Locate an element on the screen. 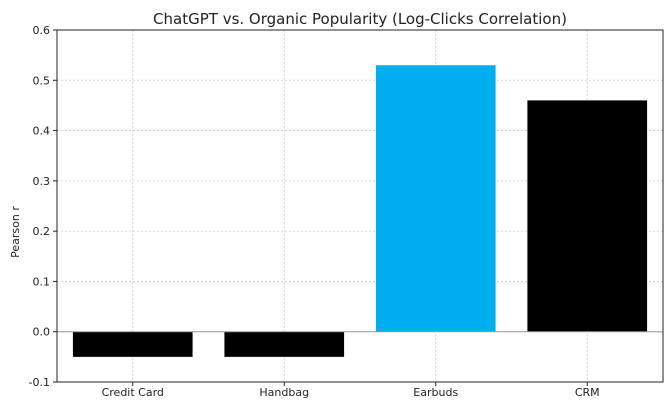 This screenshot has height=402, width=669. y-tick-label: 0.4 is located at coordinates (42, 131).